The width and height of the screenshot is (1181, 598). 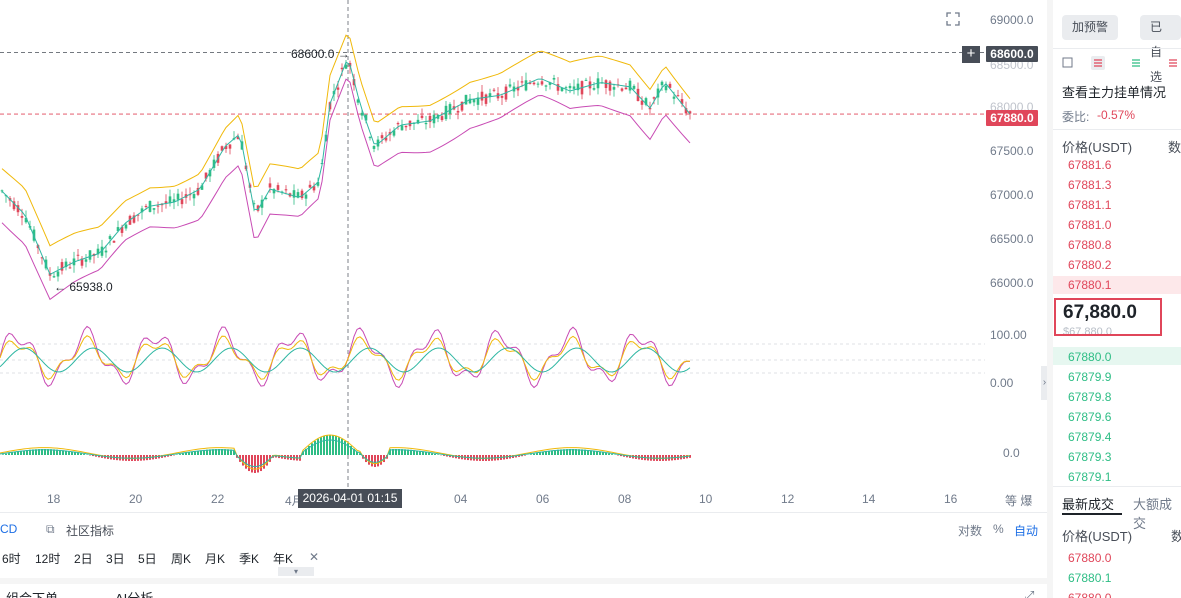 What do you see at coordinates (1044, 383) in the screenshot?
I see `panel-collapse-handle: ›` at bounding box center [1044, 383].